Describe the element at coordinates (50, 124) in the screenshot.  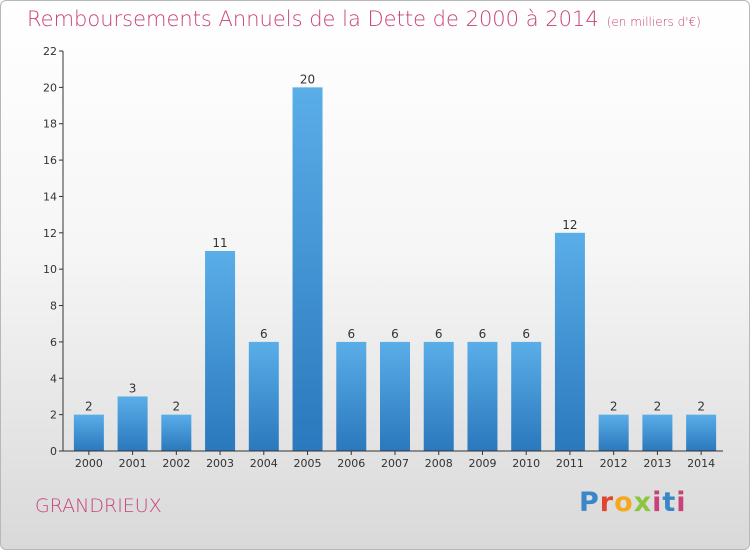
I see `y-tick-label-18: 18` at that location.